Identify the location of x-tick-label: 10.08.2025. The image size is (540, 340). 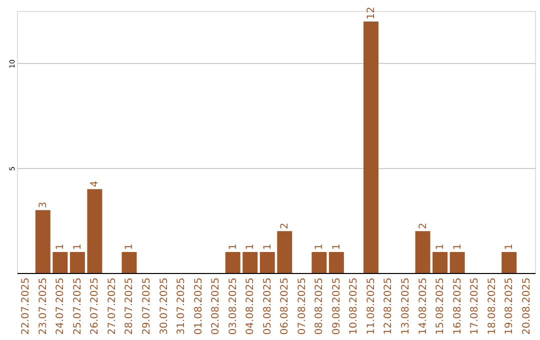
(354, 306).